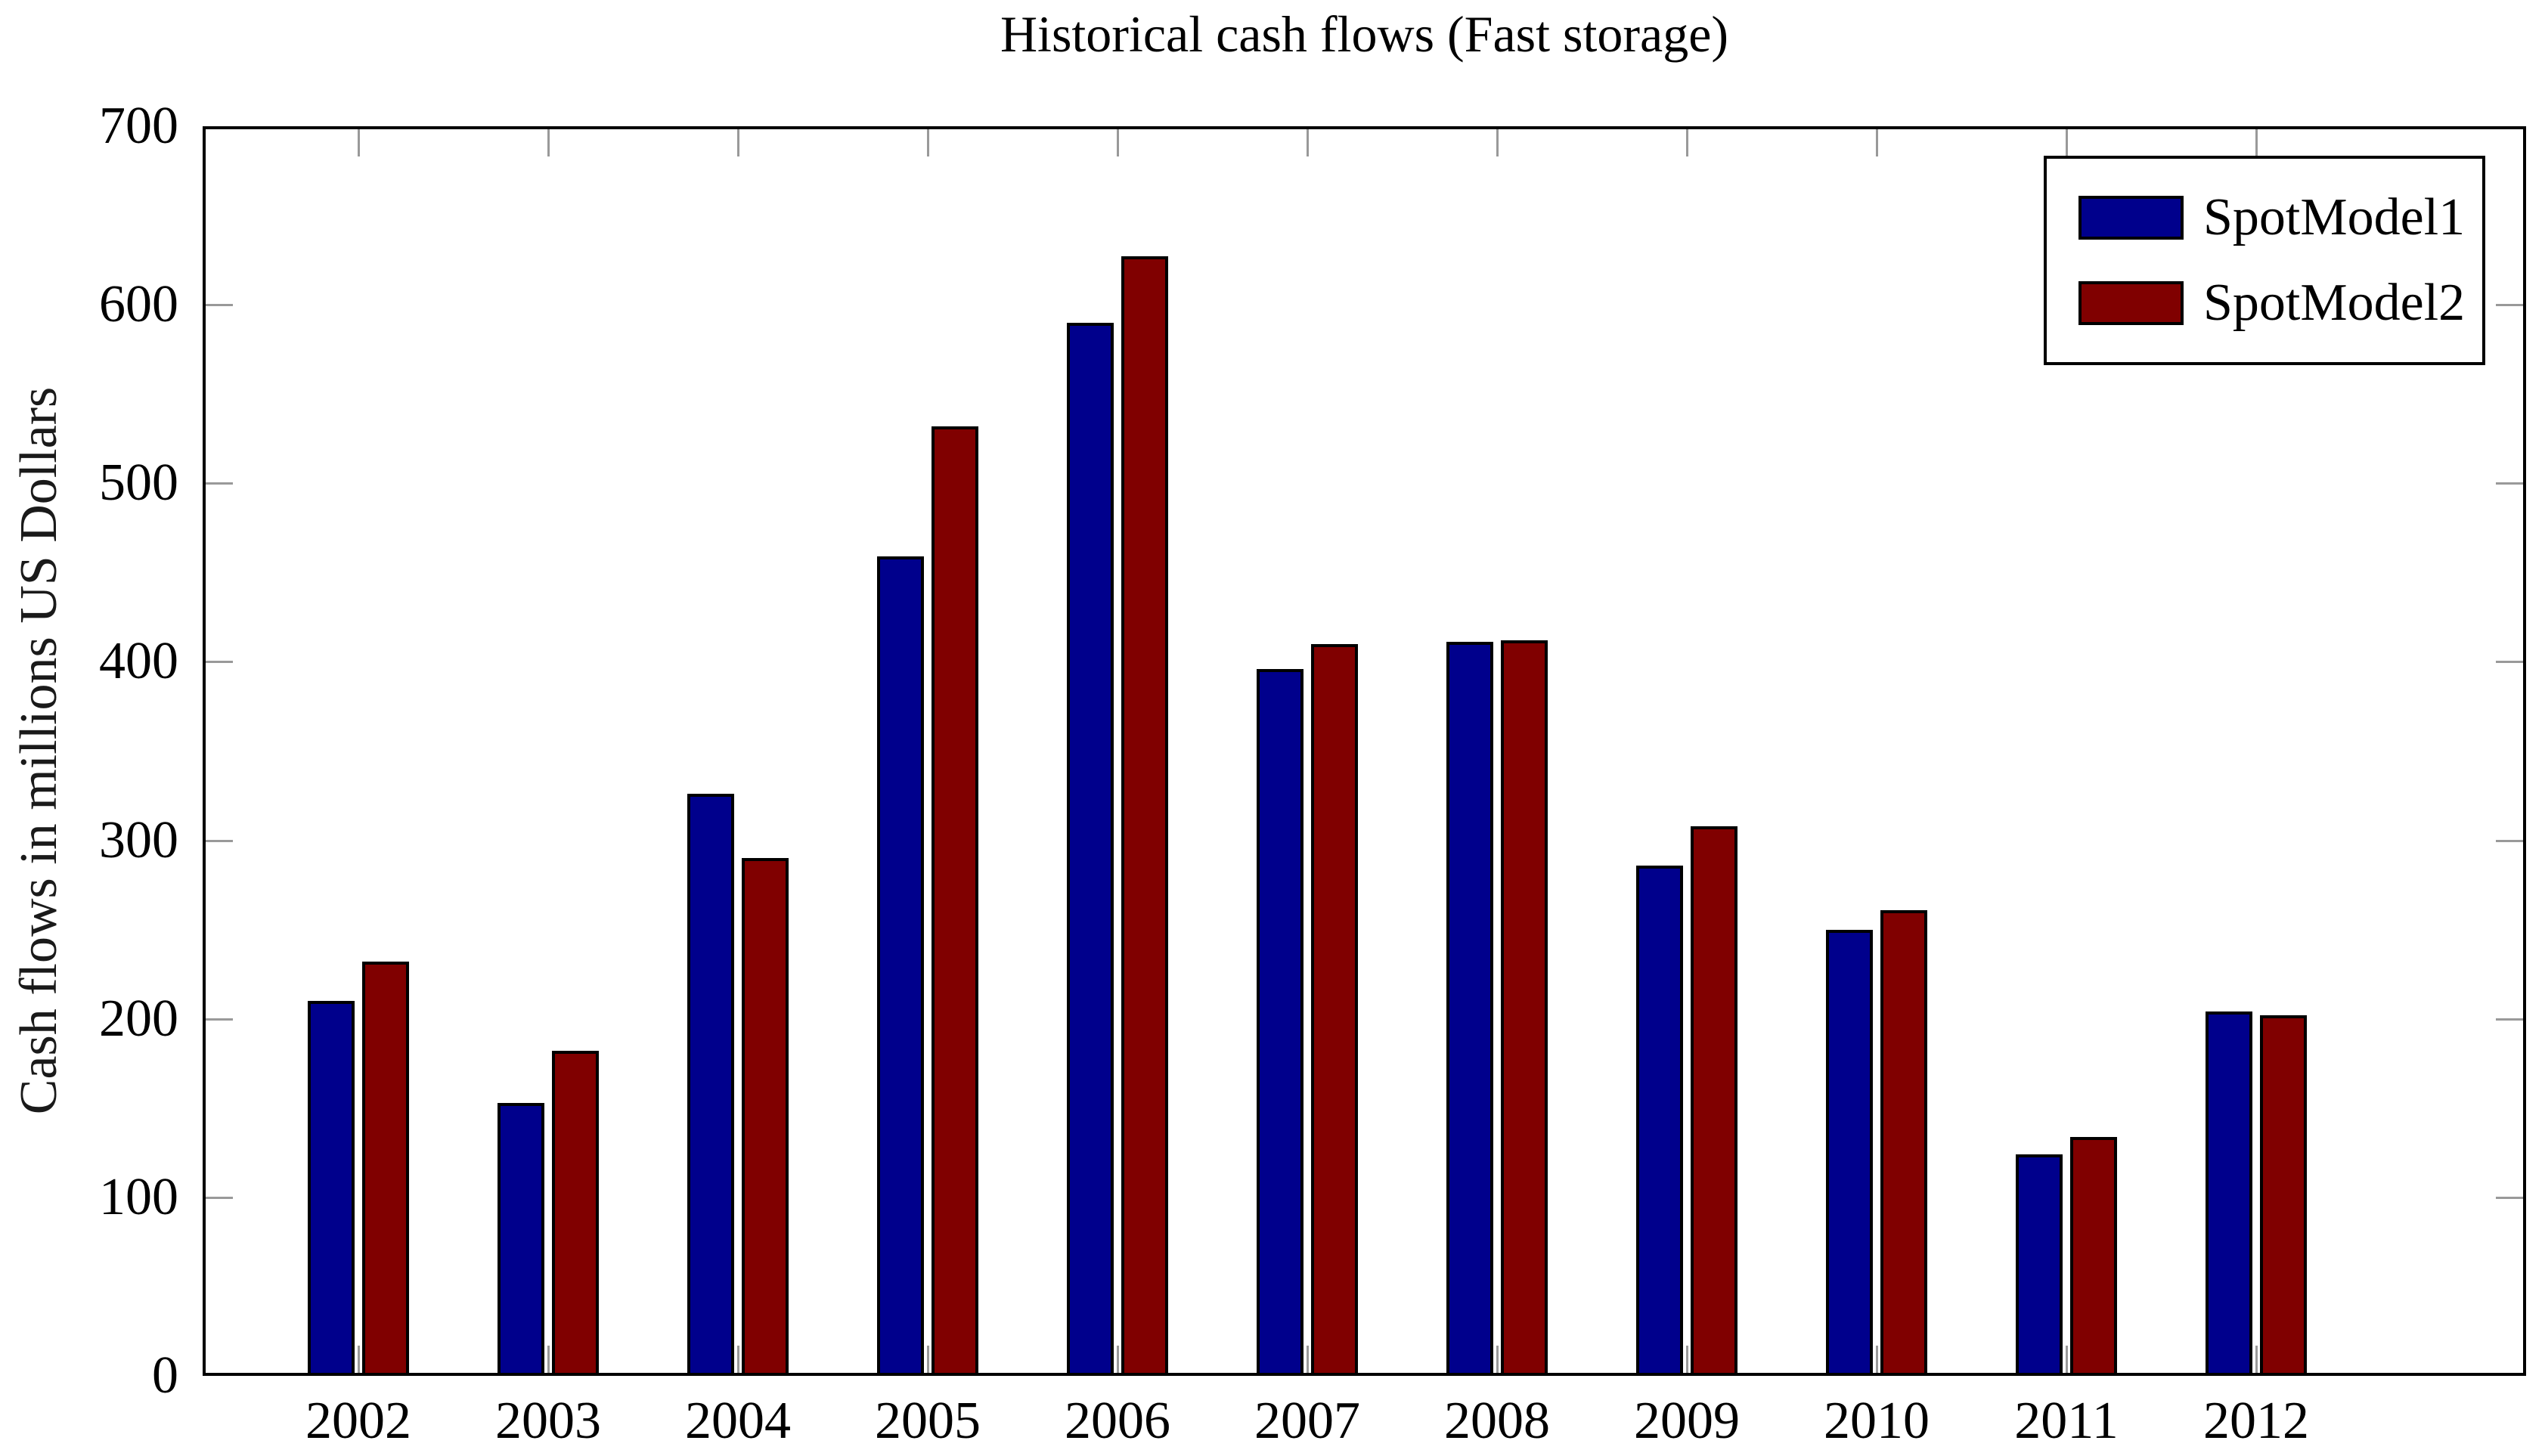 Image resolution: width=2545 pixels, height=1456 pixels. Describe the element at coordinates (2131, 303) in the screenshot. I see `legend-swatch-spotmodel2` at that location.